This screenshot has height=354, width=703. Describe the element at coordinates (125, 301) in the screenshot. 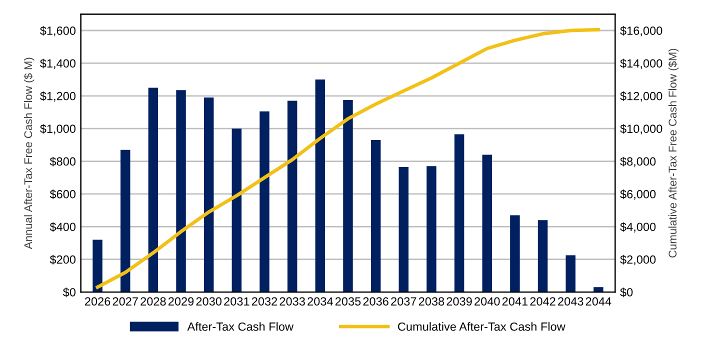

I see `x-tick-label: 2027` at that location.